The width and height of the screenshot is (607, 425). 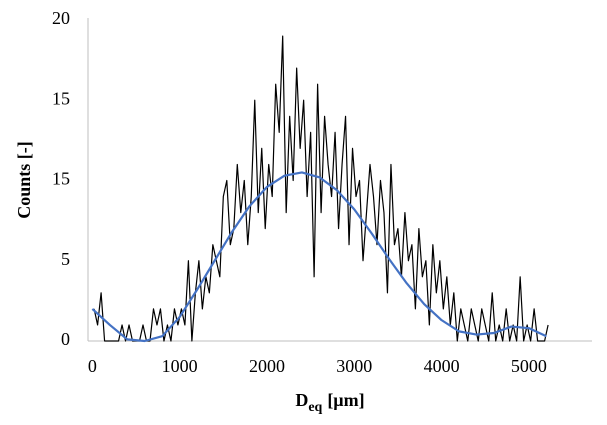 I want to click on y-axis-label: Counts [-], so click(x=24, y=180).